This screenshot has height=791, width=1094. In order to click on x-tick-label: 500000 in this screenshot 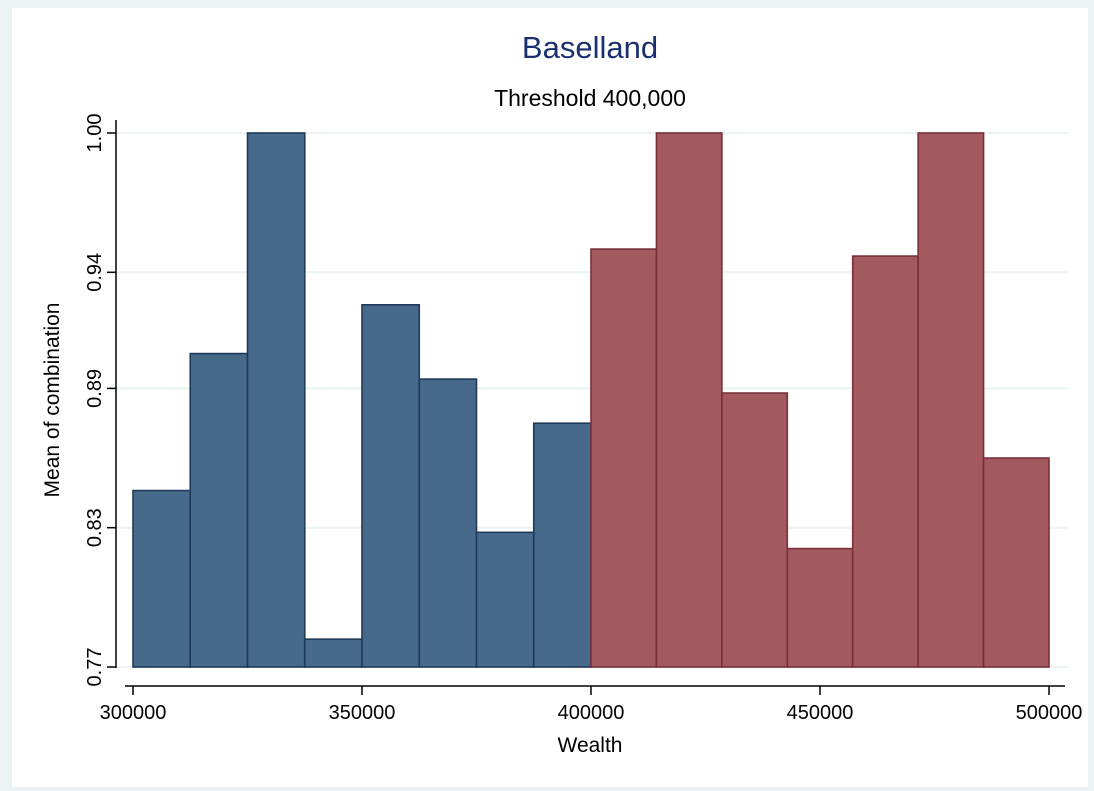, I will do `click(1049, 713)`.